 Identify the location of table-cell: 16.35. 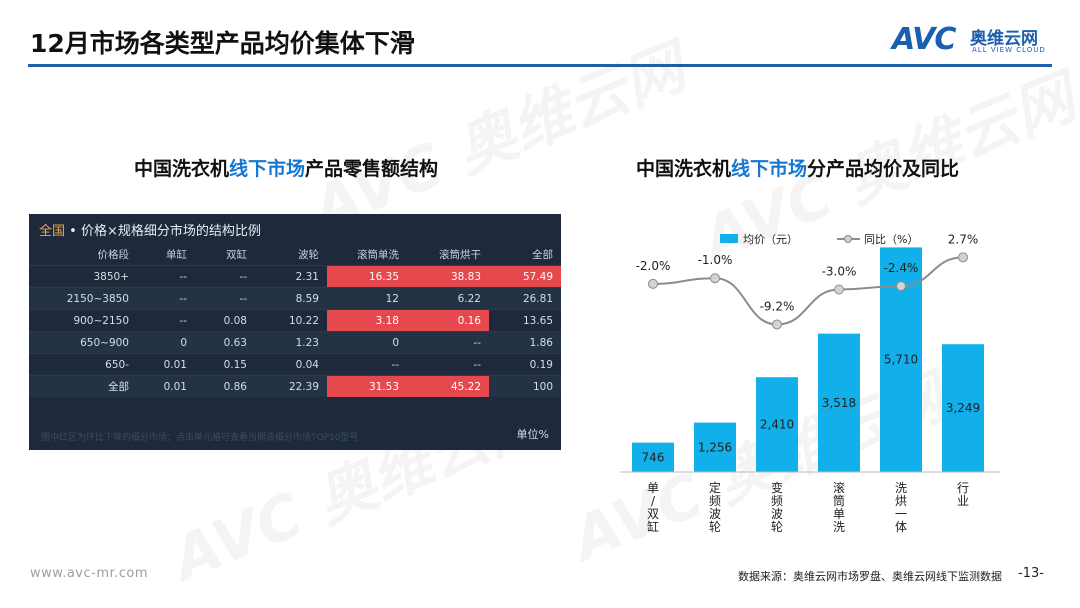
(367, 276).